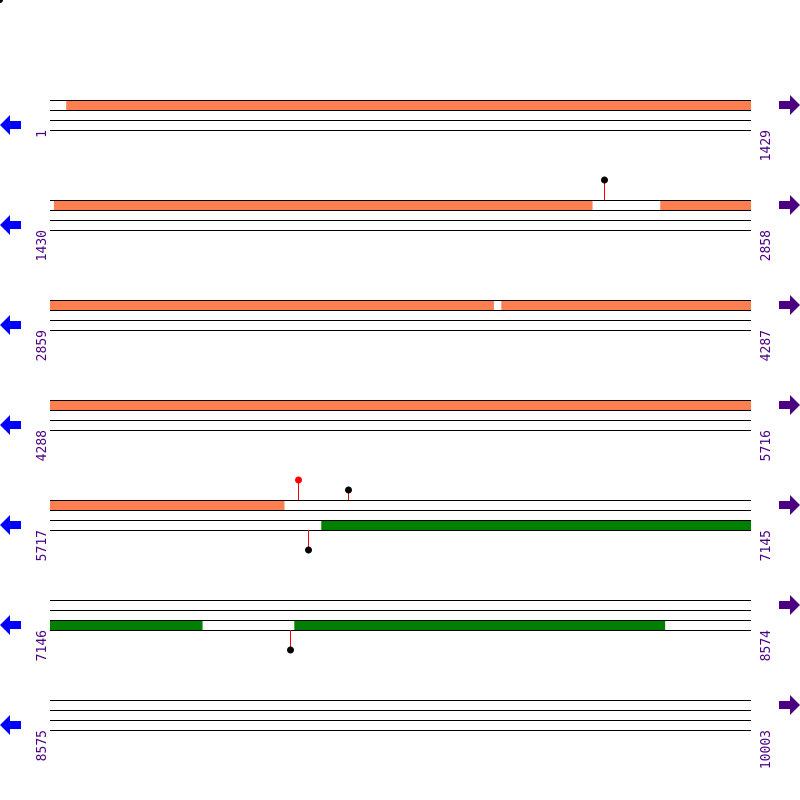 Image resolution: width=800 pixels, height=800 pixels. Describe the element at coordinates (400, 518) in the screenshot. I see `sequence-row: 5717 7145` at that location.